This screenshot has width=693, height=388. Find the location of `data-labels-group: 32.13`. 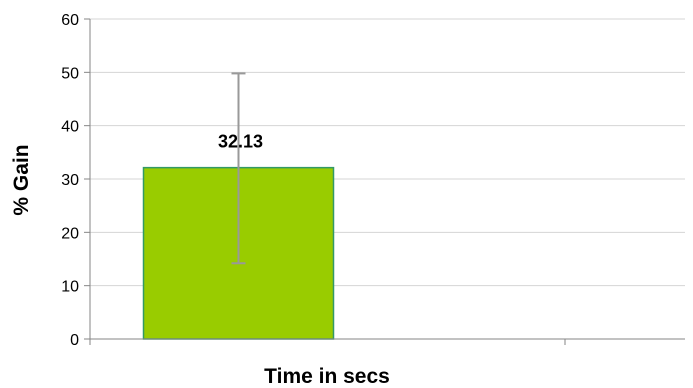

data-labels-group: 32.13 is located at coordinates (240, 142).